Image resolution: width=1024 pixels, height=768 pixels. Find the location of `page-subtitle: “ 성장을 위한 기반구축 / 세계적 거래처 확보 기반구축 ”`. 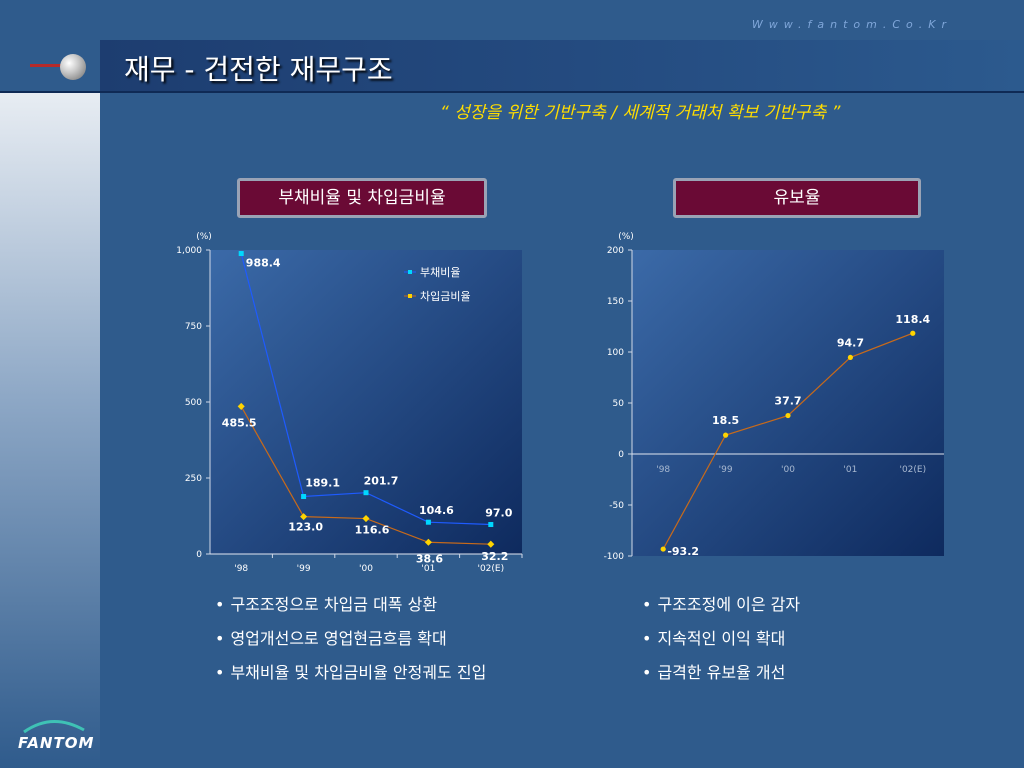

page-subtitle: “ 성장을 위한 기반구축 / 세계적 거래처 확보 기반구축 ” is located at coordinates (640, 113).